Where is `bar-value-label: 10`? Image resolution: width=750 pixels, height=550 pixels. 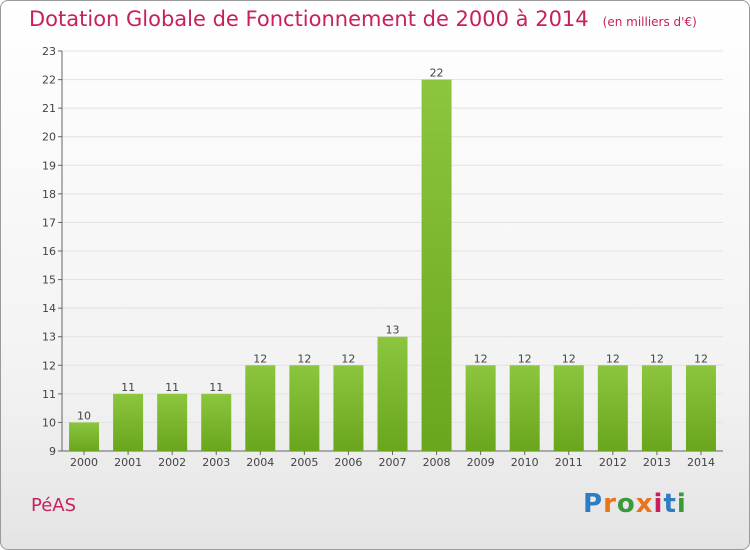
bar-value-label: 10 is located at coordinates (84, 415).